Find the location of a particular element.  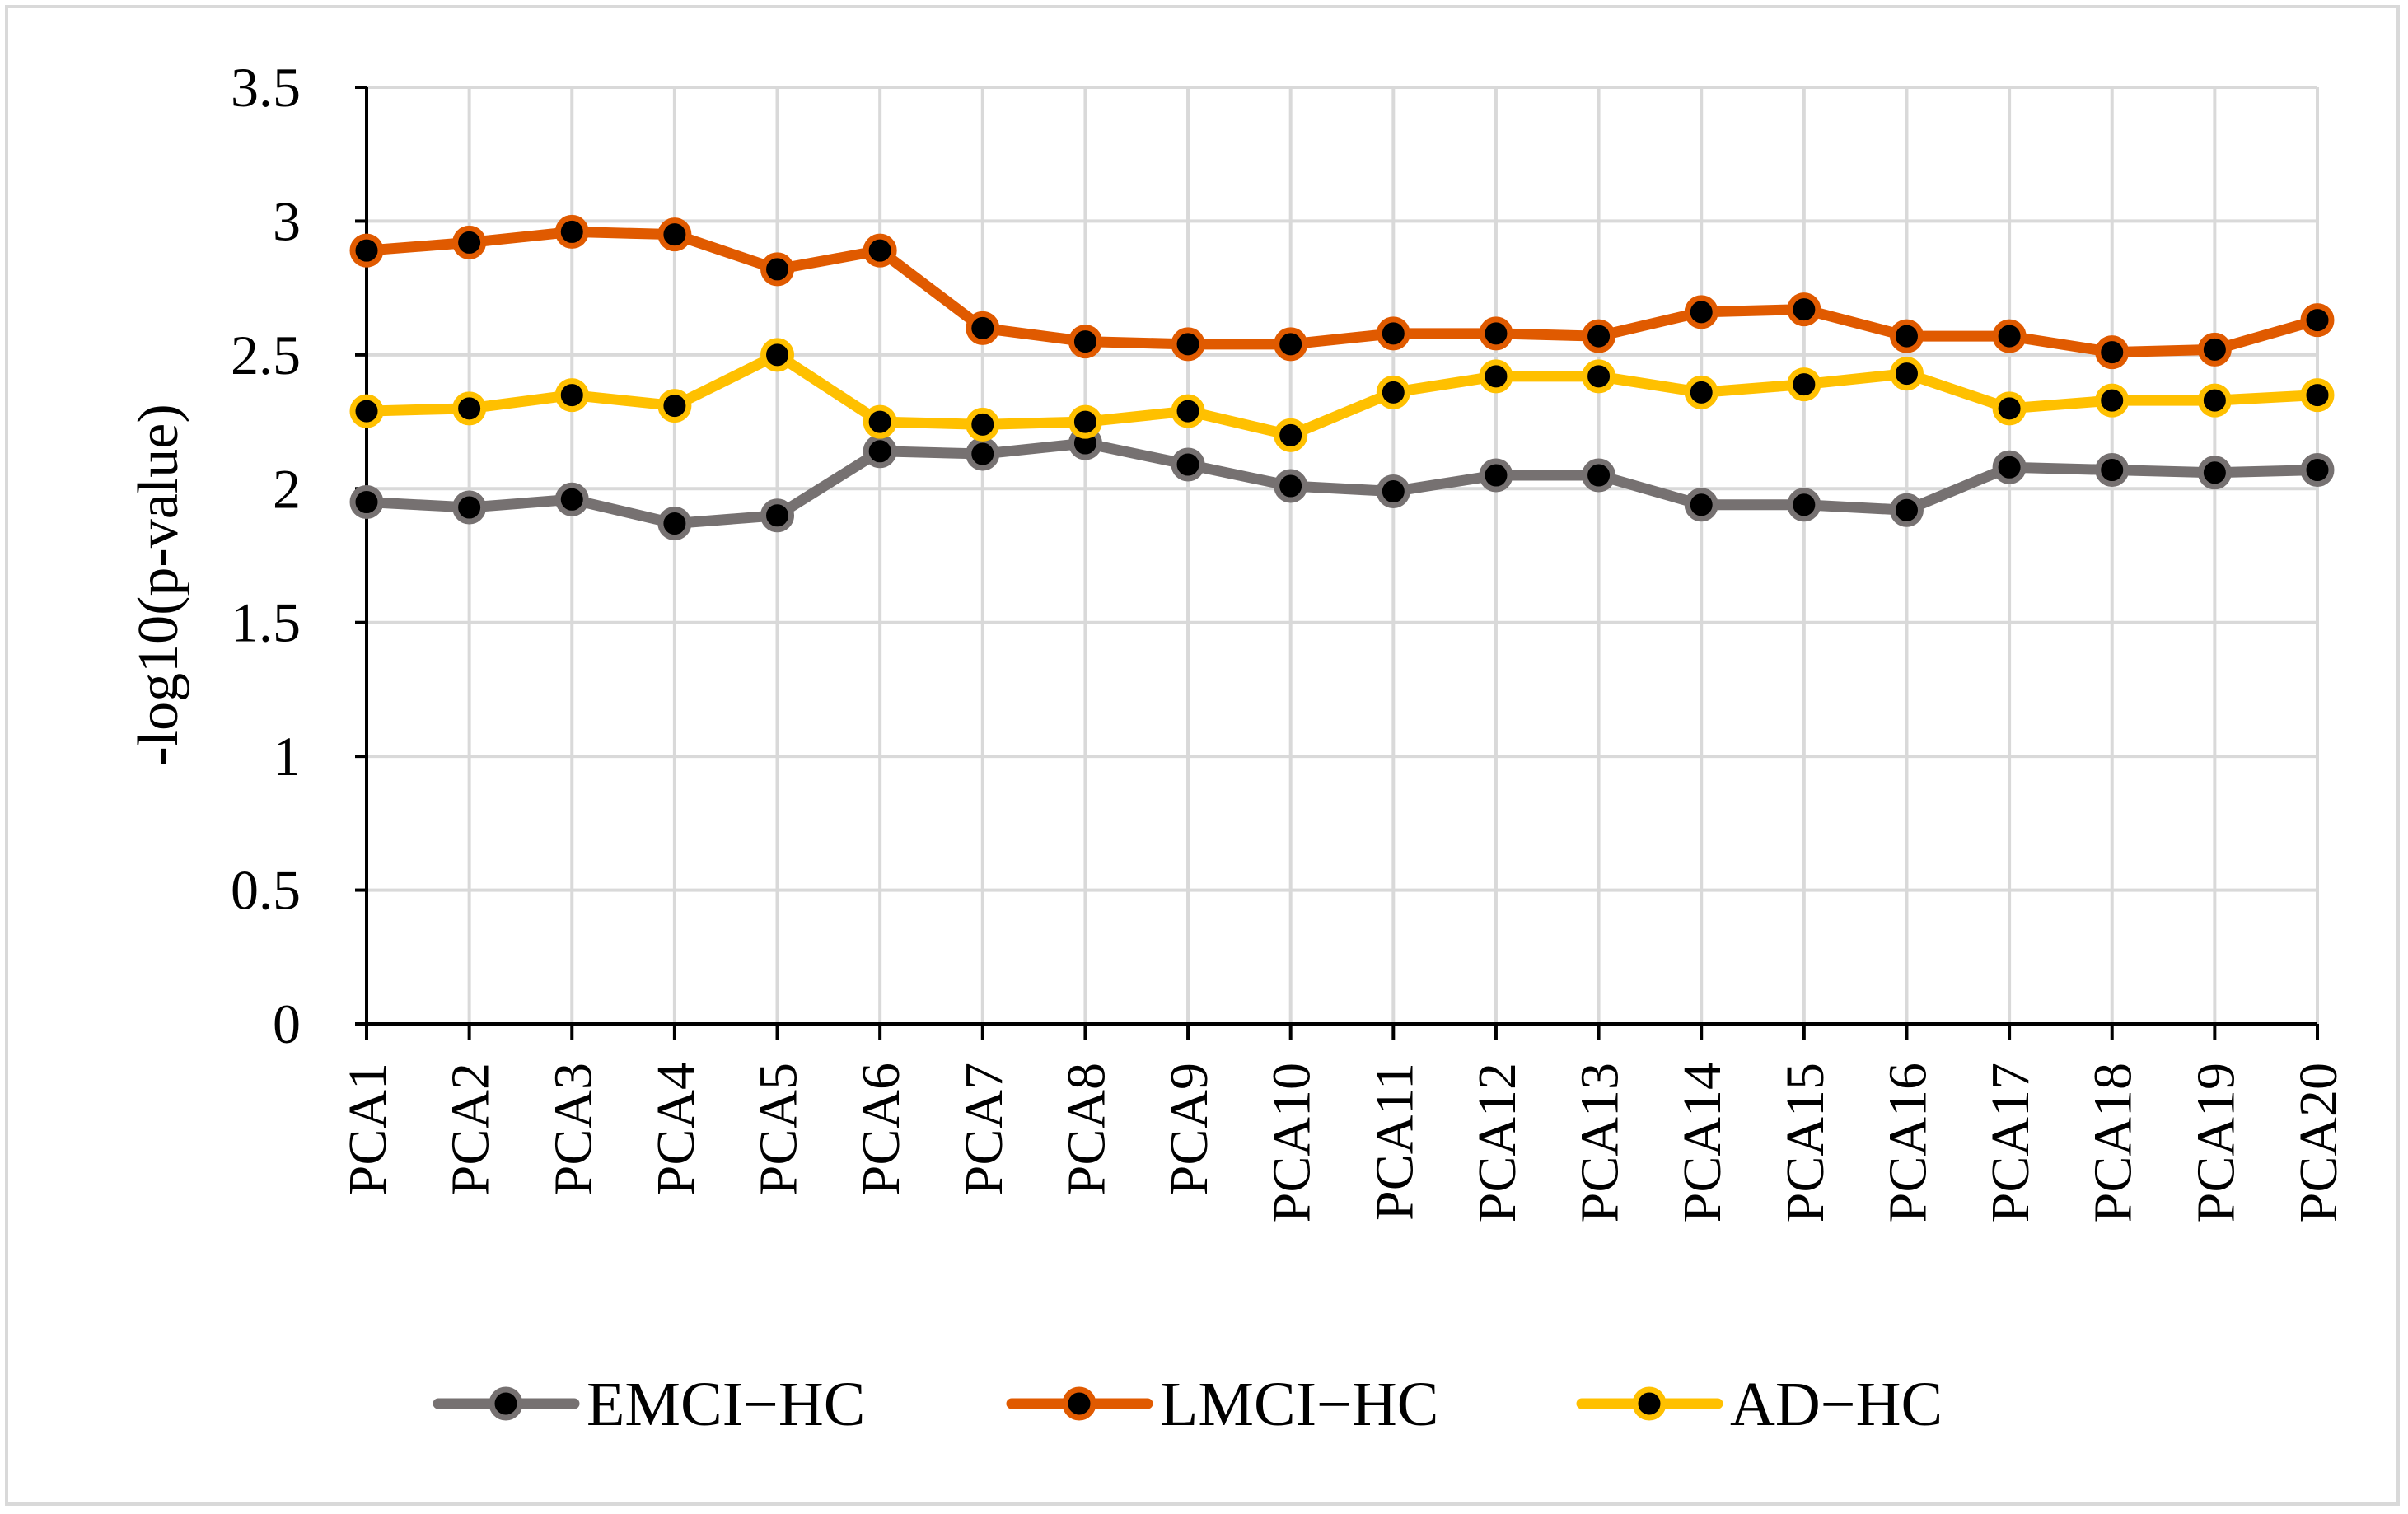

x-tick-label: PCA2 is located at coordinates (471, 1129).